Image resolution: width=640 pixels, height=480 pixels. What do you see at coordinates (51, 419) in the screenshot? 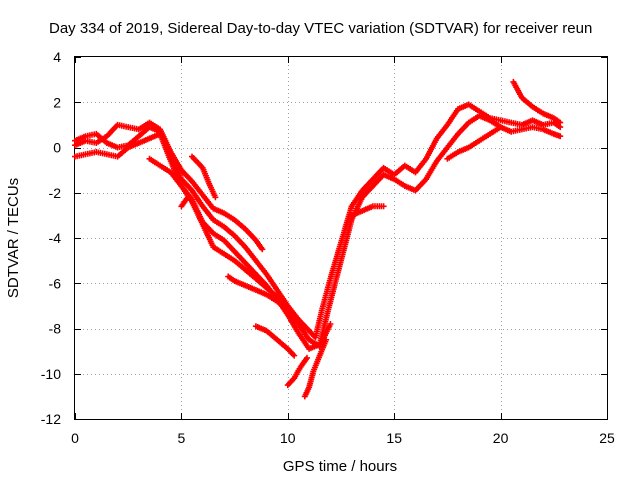
I see `y-tick-label: -12` at bounding box center [51, 419].